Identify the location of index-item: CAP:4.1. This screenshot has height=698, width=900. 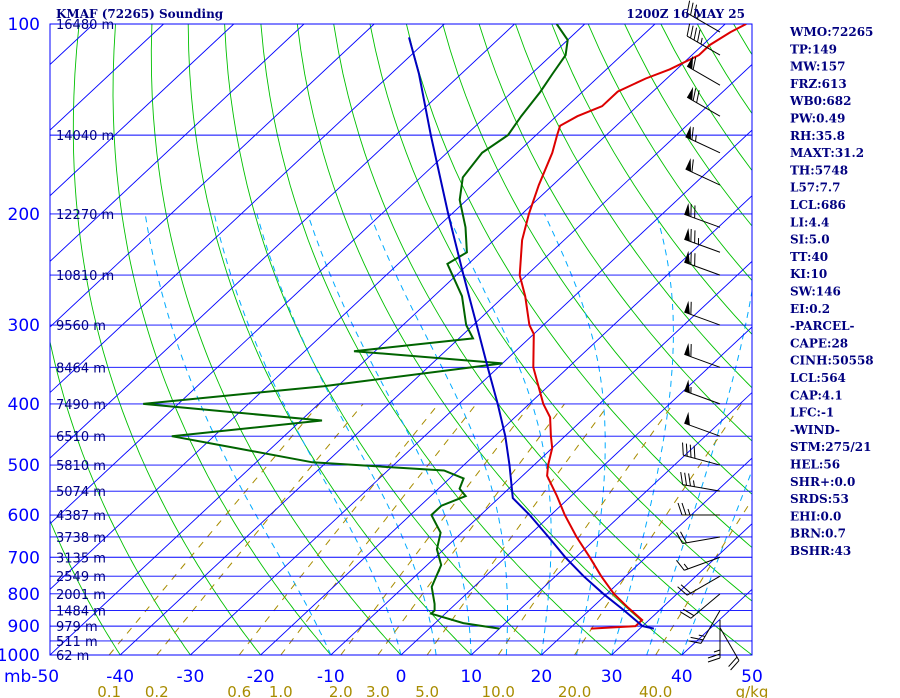
(816, 395).